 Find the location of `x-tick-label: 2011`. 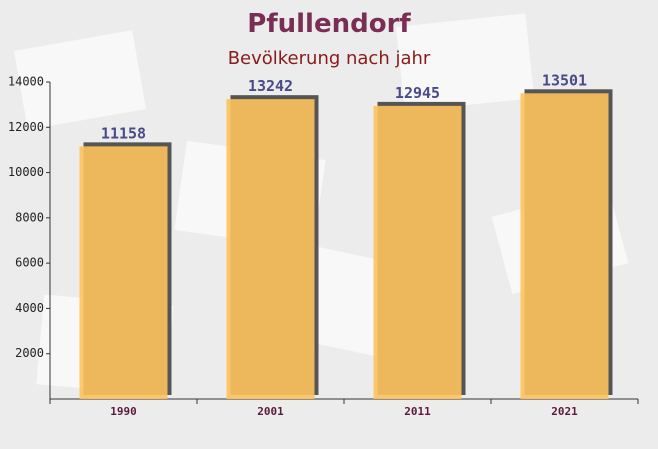

x-tick-label: 2011 is located at coordinates (417, 411).